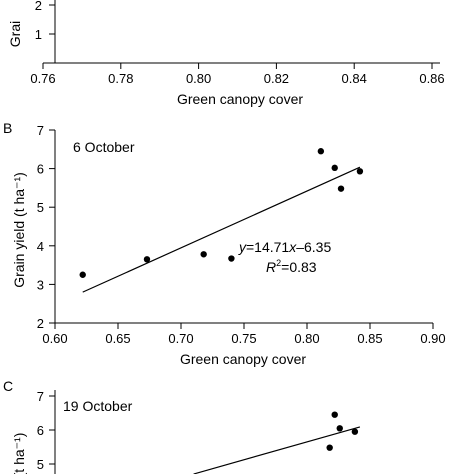  What do you see at coordinates (306, 338) in the screenshot?
I see `panel-b-x-tick-label-4: 0.80` at bounding box center [306, 338].